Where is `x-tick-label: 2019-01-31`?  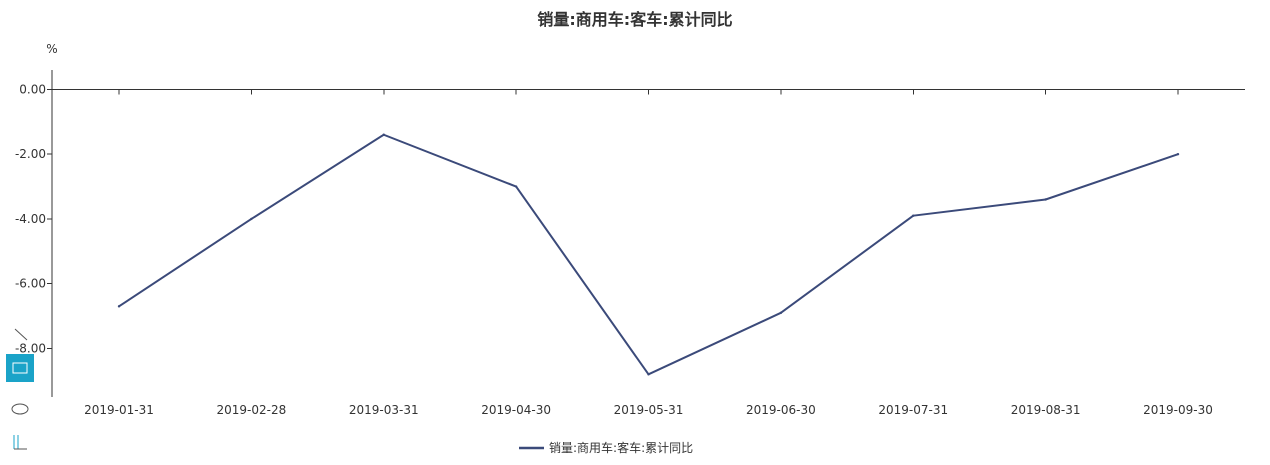 x-tick-label: 2019-01-31 is located at coordinates (119, 410).